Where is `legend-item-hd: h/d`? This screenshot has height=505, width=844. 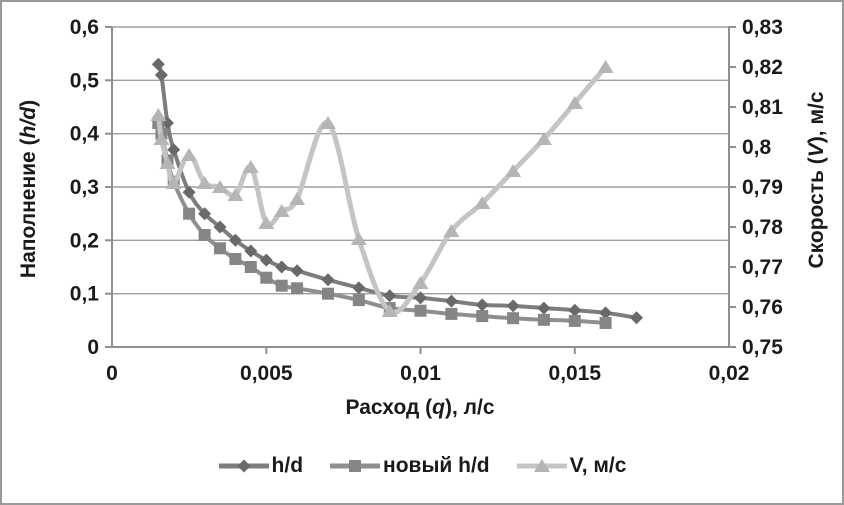 legend-item-hd: h/d is located at coordinates (261, 466).